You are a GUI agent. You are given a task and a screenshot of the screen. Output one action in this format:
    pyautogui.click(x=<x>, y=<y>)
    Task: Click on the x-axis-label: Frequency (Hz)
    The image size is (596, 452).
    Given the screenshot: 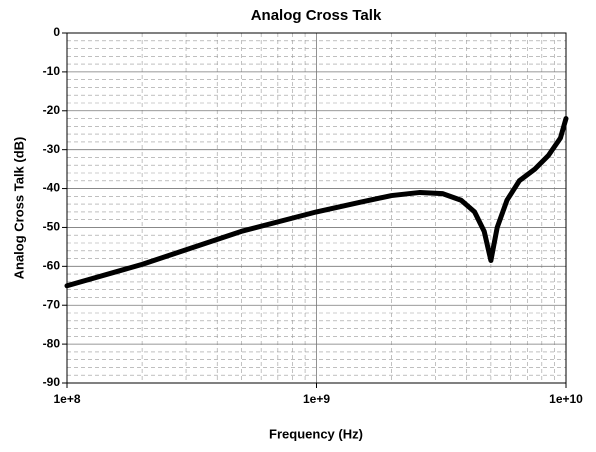 What is the action you would take?
    pyautogui.click(x=316, y=433)
    